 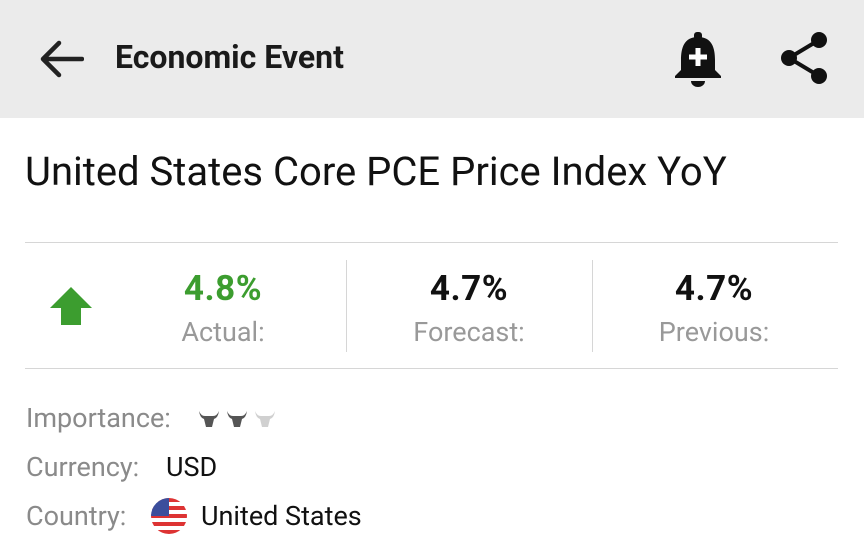 I want to click on country-label: Country:, so click(x=76, y=516).